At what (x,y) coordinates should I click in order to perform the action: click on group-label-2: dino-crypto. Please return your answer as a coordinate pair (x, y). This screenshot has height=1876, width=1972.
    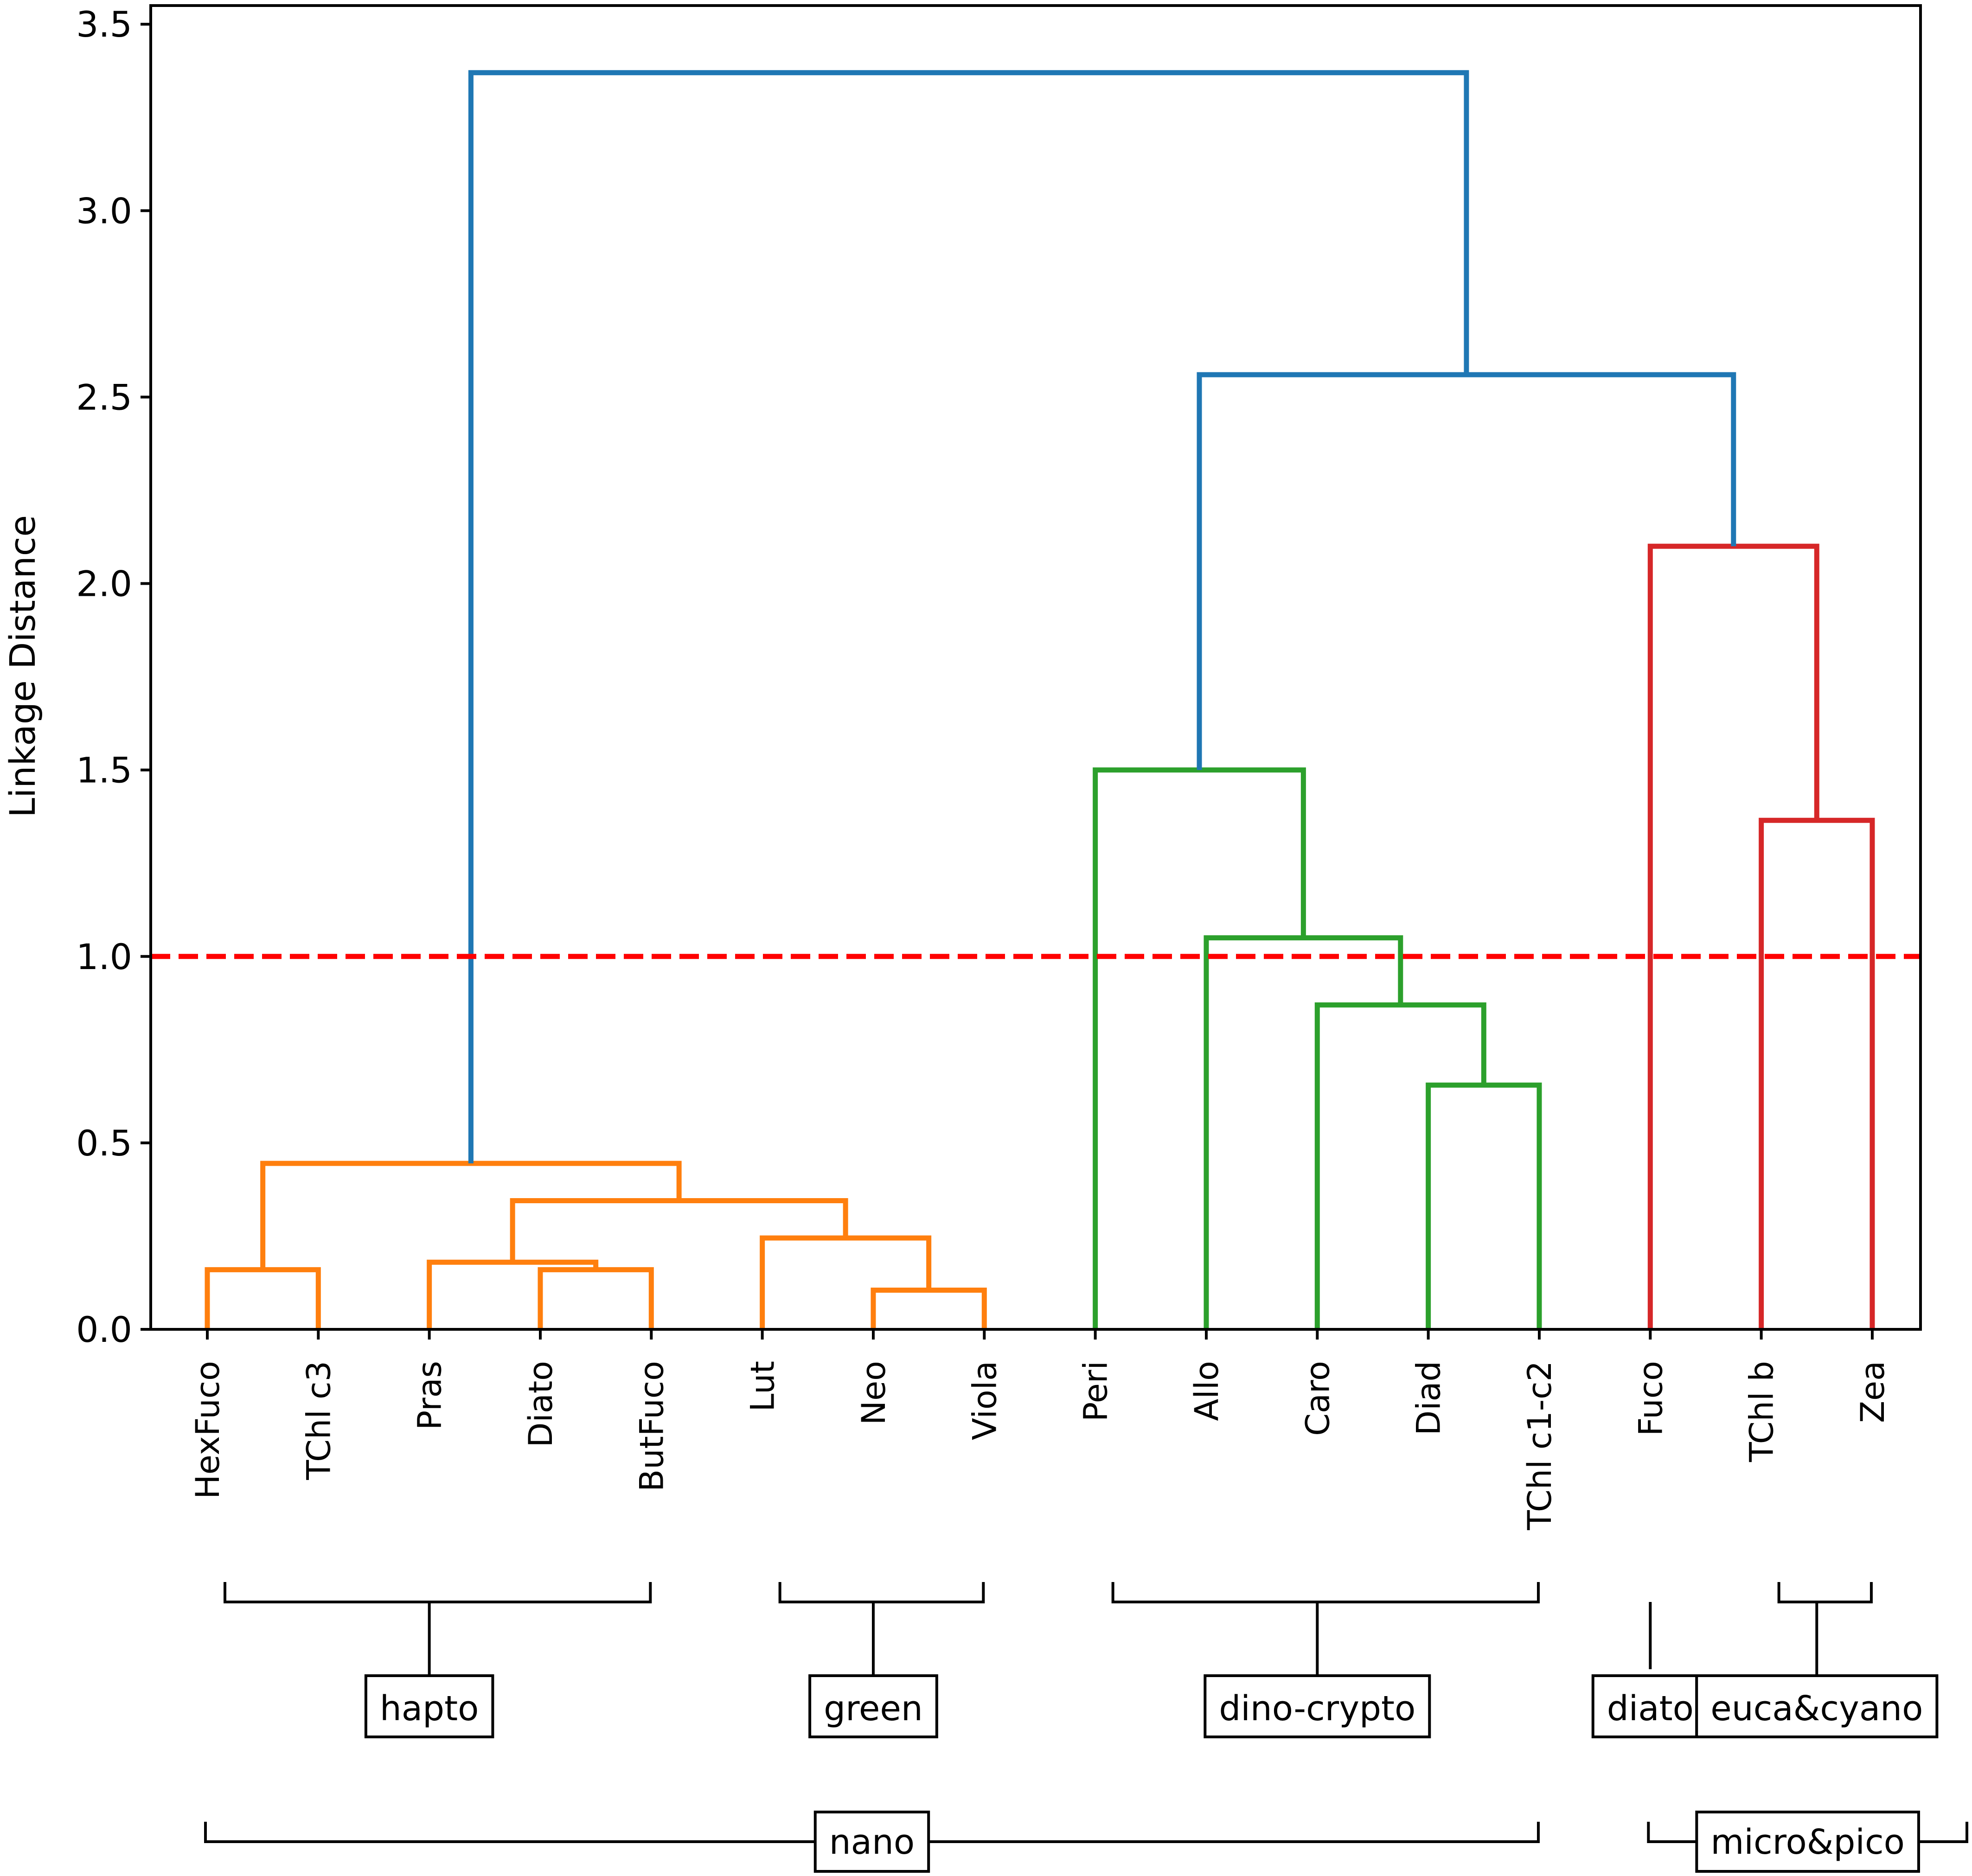
    Looking at the image, I should click on (1317, 1709).